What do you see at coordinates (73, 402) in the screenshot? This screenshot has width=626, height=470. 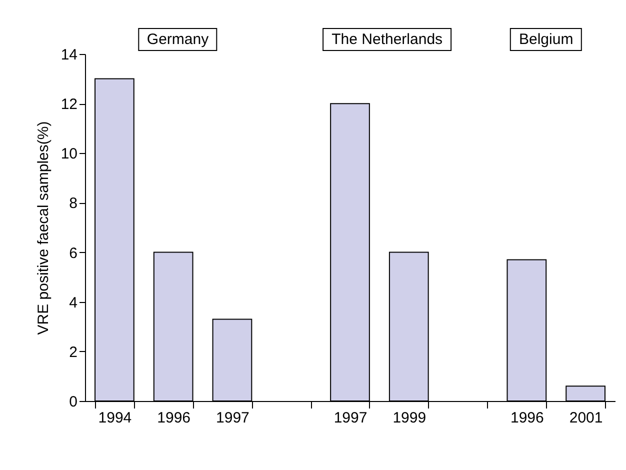 I see `y-tick-label: 0` at bounding box center [73, 402].